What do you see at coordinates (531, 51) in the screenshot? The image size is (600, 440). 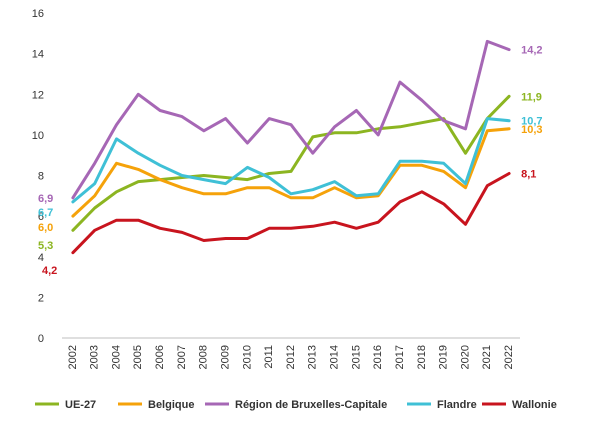 I see `series-end-label: 14,2` at bounding box center [531, 51].